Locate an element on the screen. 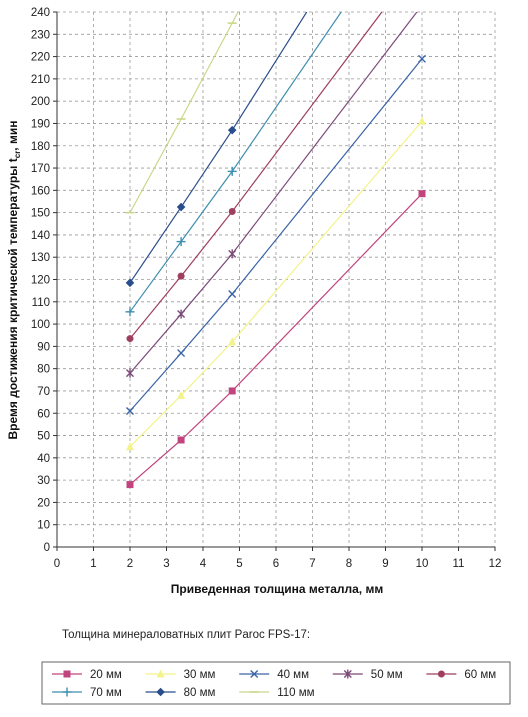 The height and width of the screenshot is (717, 528). legend-label: 20 мм is located at coordinates (106, 675).